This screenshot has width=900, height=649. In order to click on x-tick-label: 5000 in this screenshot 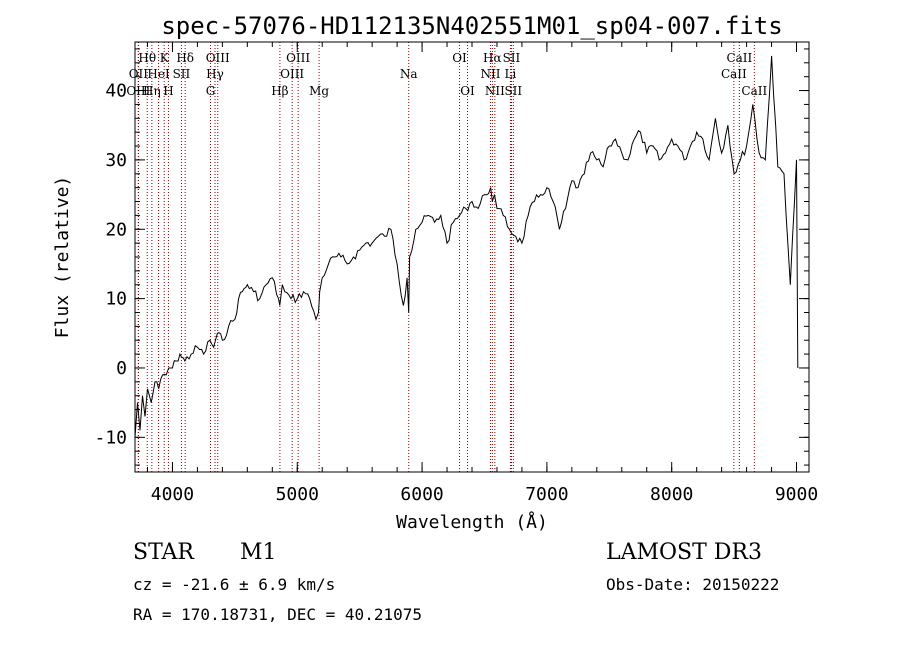, I will do `click(297, 494)`.